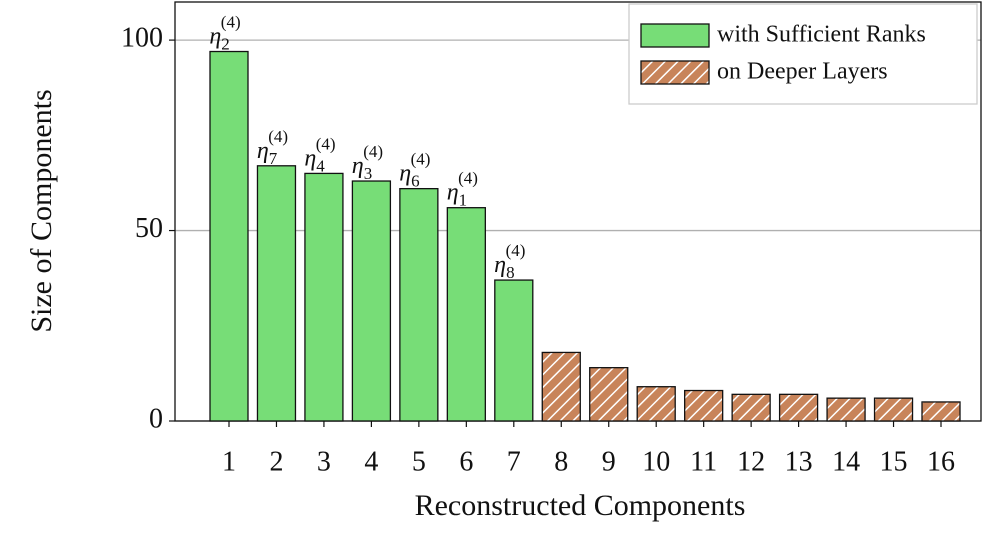 This screenshot has height=539, width=996. What do you see at coordinates (462, 189) in the screenshot?
I see `bar-annotation: η1 (4)` at bounding box center [462, 189].